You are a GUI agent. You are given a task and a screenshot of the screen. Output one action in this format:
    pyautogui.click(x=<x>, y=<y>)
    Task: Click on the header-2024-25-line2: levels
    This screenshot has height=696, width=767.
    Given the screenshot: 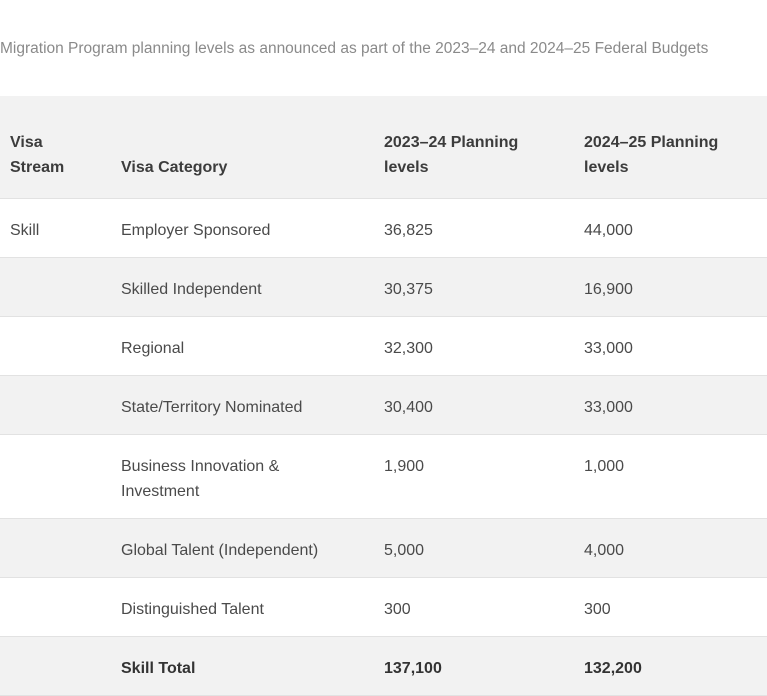 What is the action you would take?
    pyautogui.click(x=606, y=167)
    